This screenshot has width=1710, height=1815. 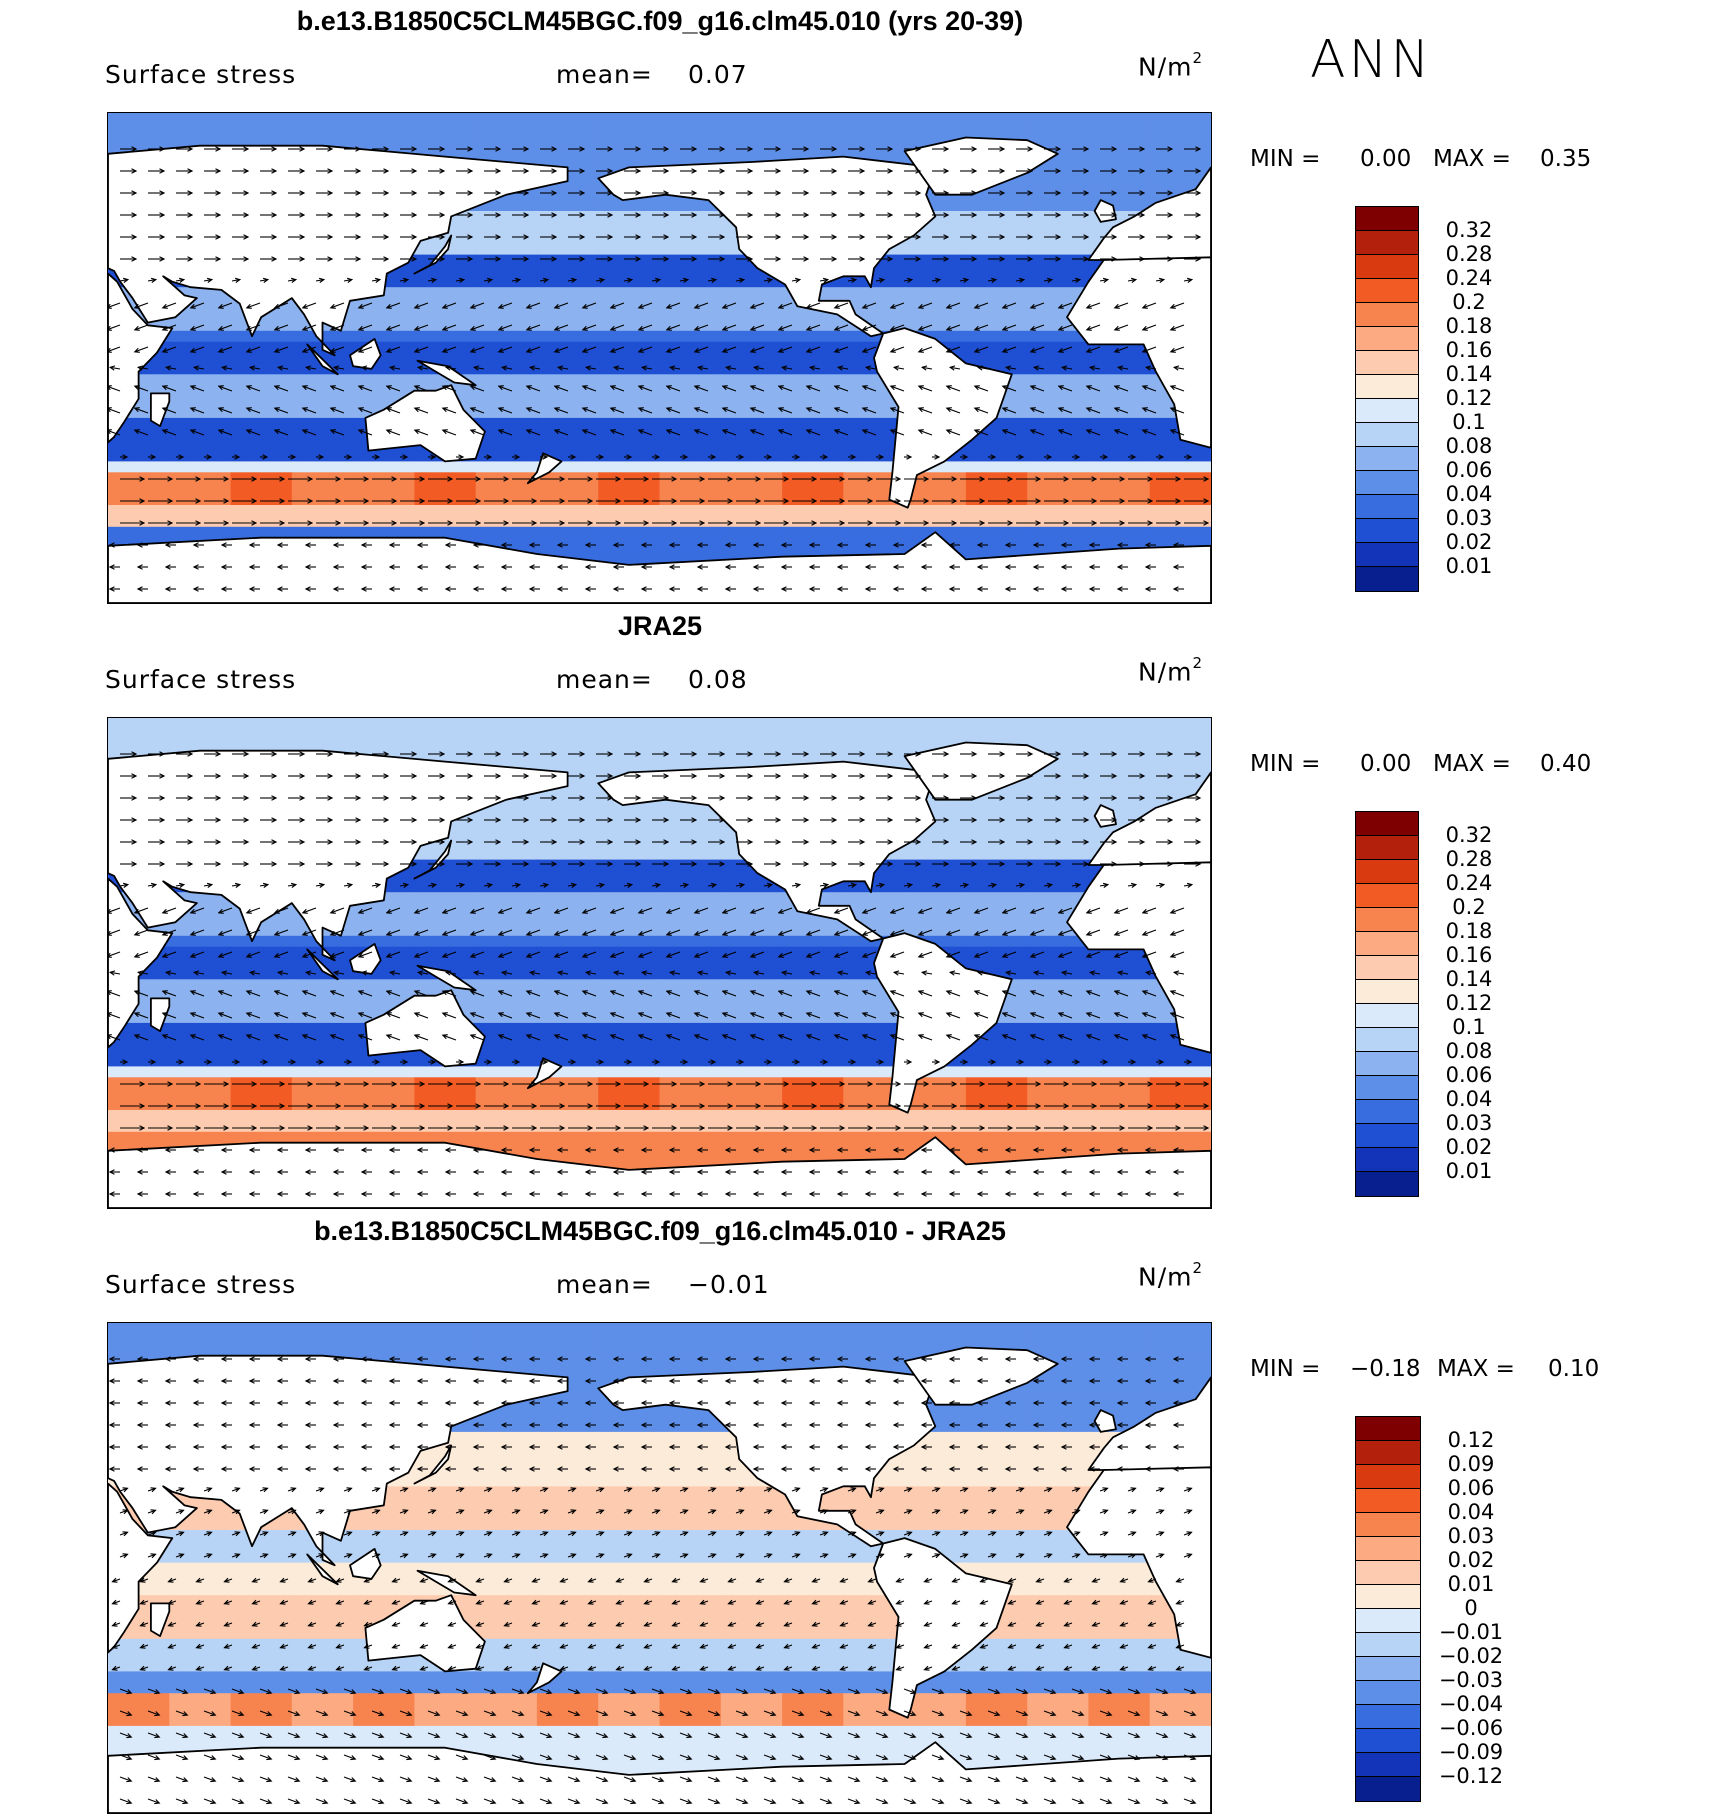 I want to click on colorbar-tick-label: 0.03, so click(x=1469, y=518).